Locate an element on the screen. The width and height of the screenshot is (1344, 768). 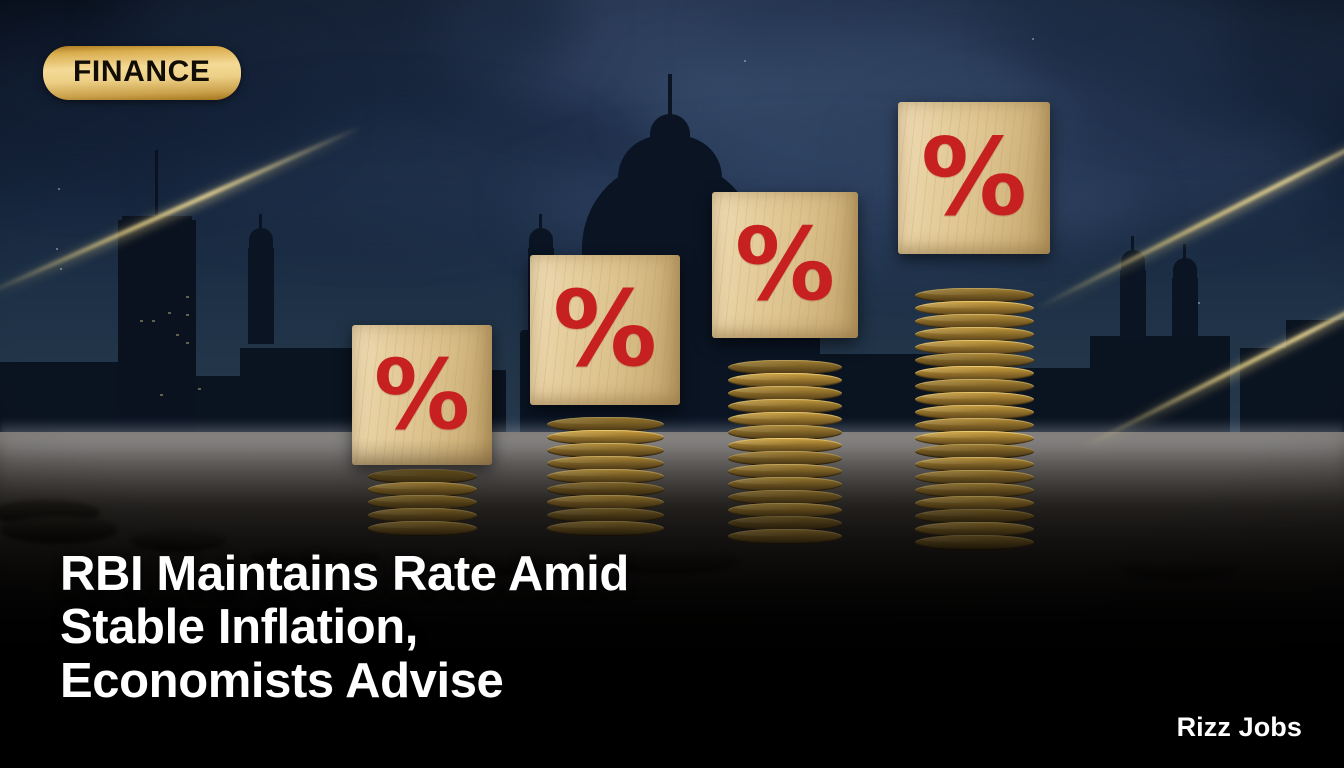
stack-1: % is located at coordinates (422, 428).